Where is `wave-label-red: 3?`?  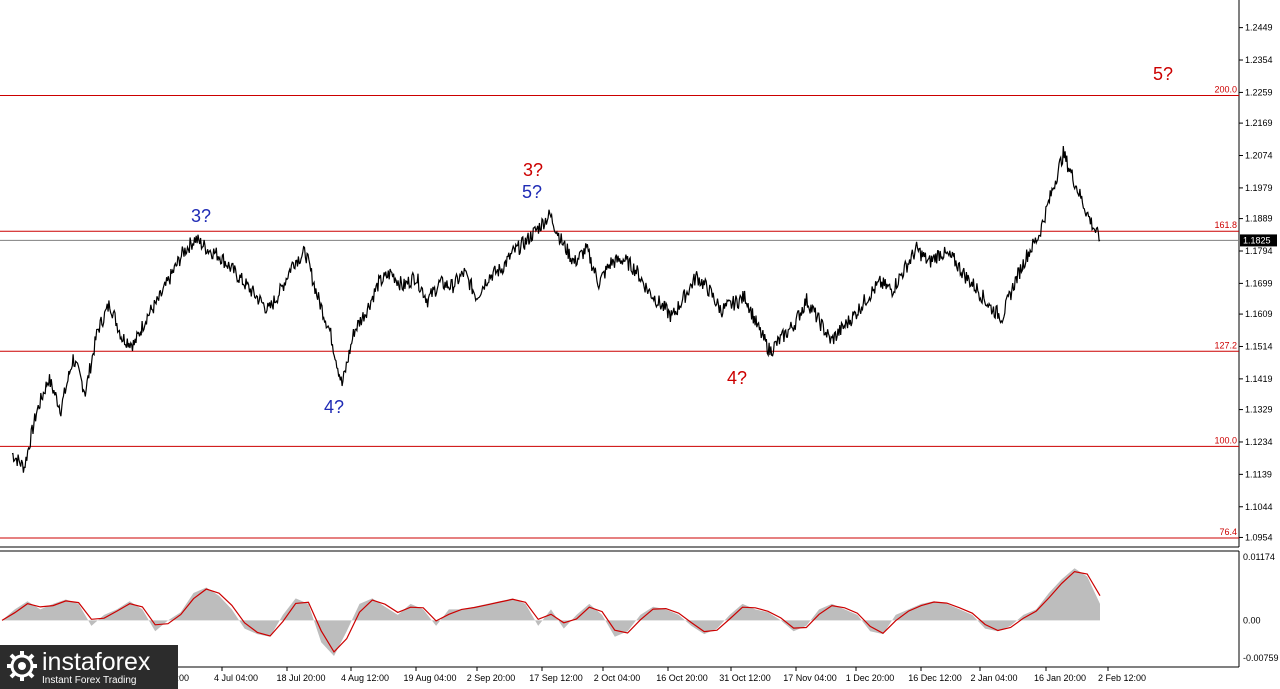 wave-label-red: 3? is located at coordinates (533, 170).